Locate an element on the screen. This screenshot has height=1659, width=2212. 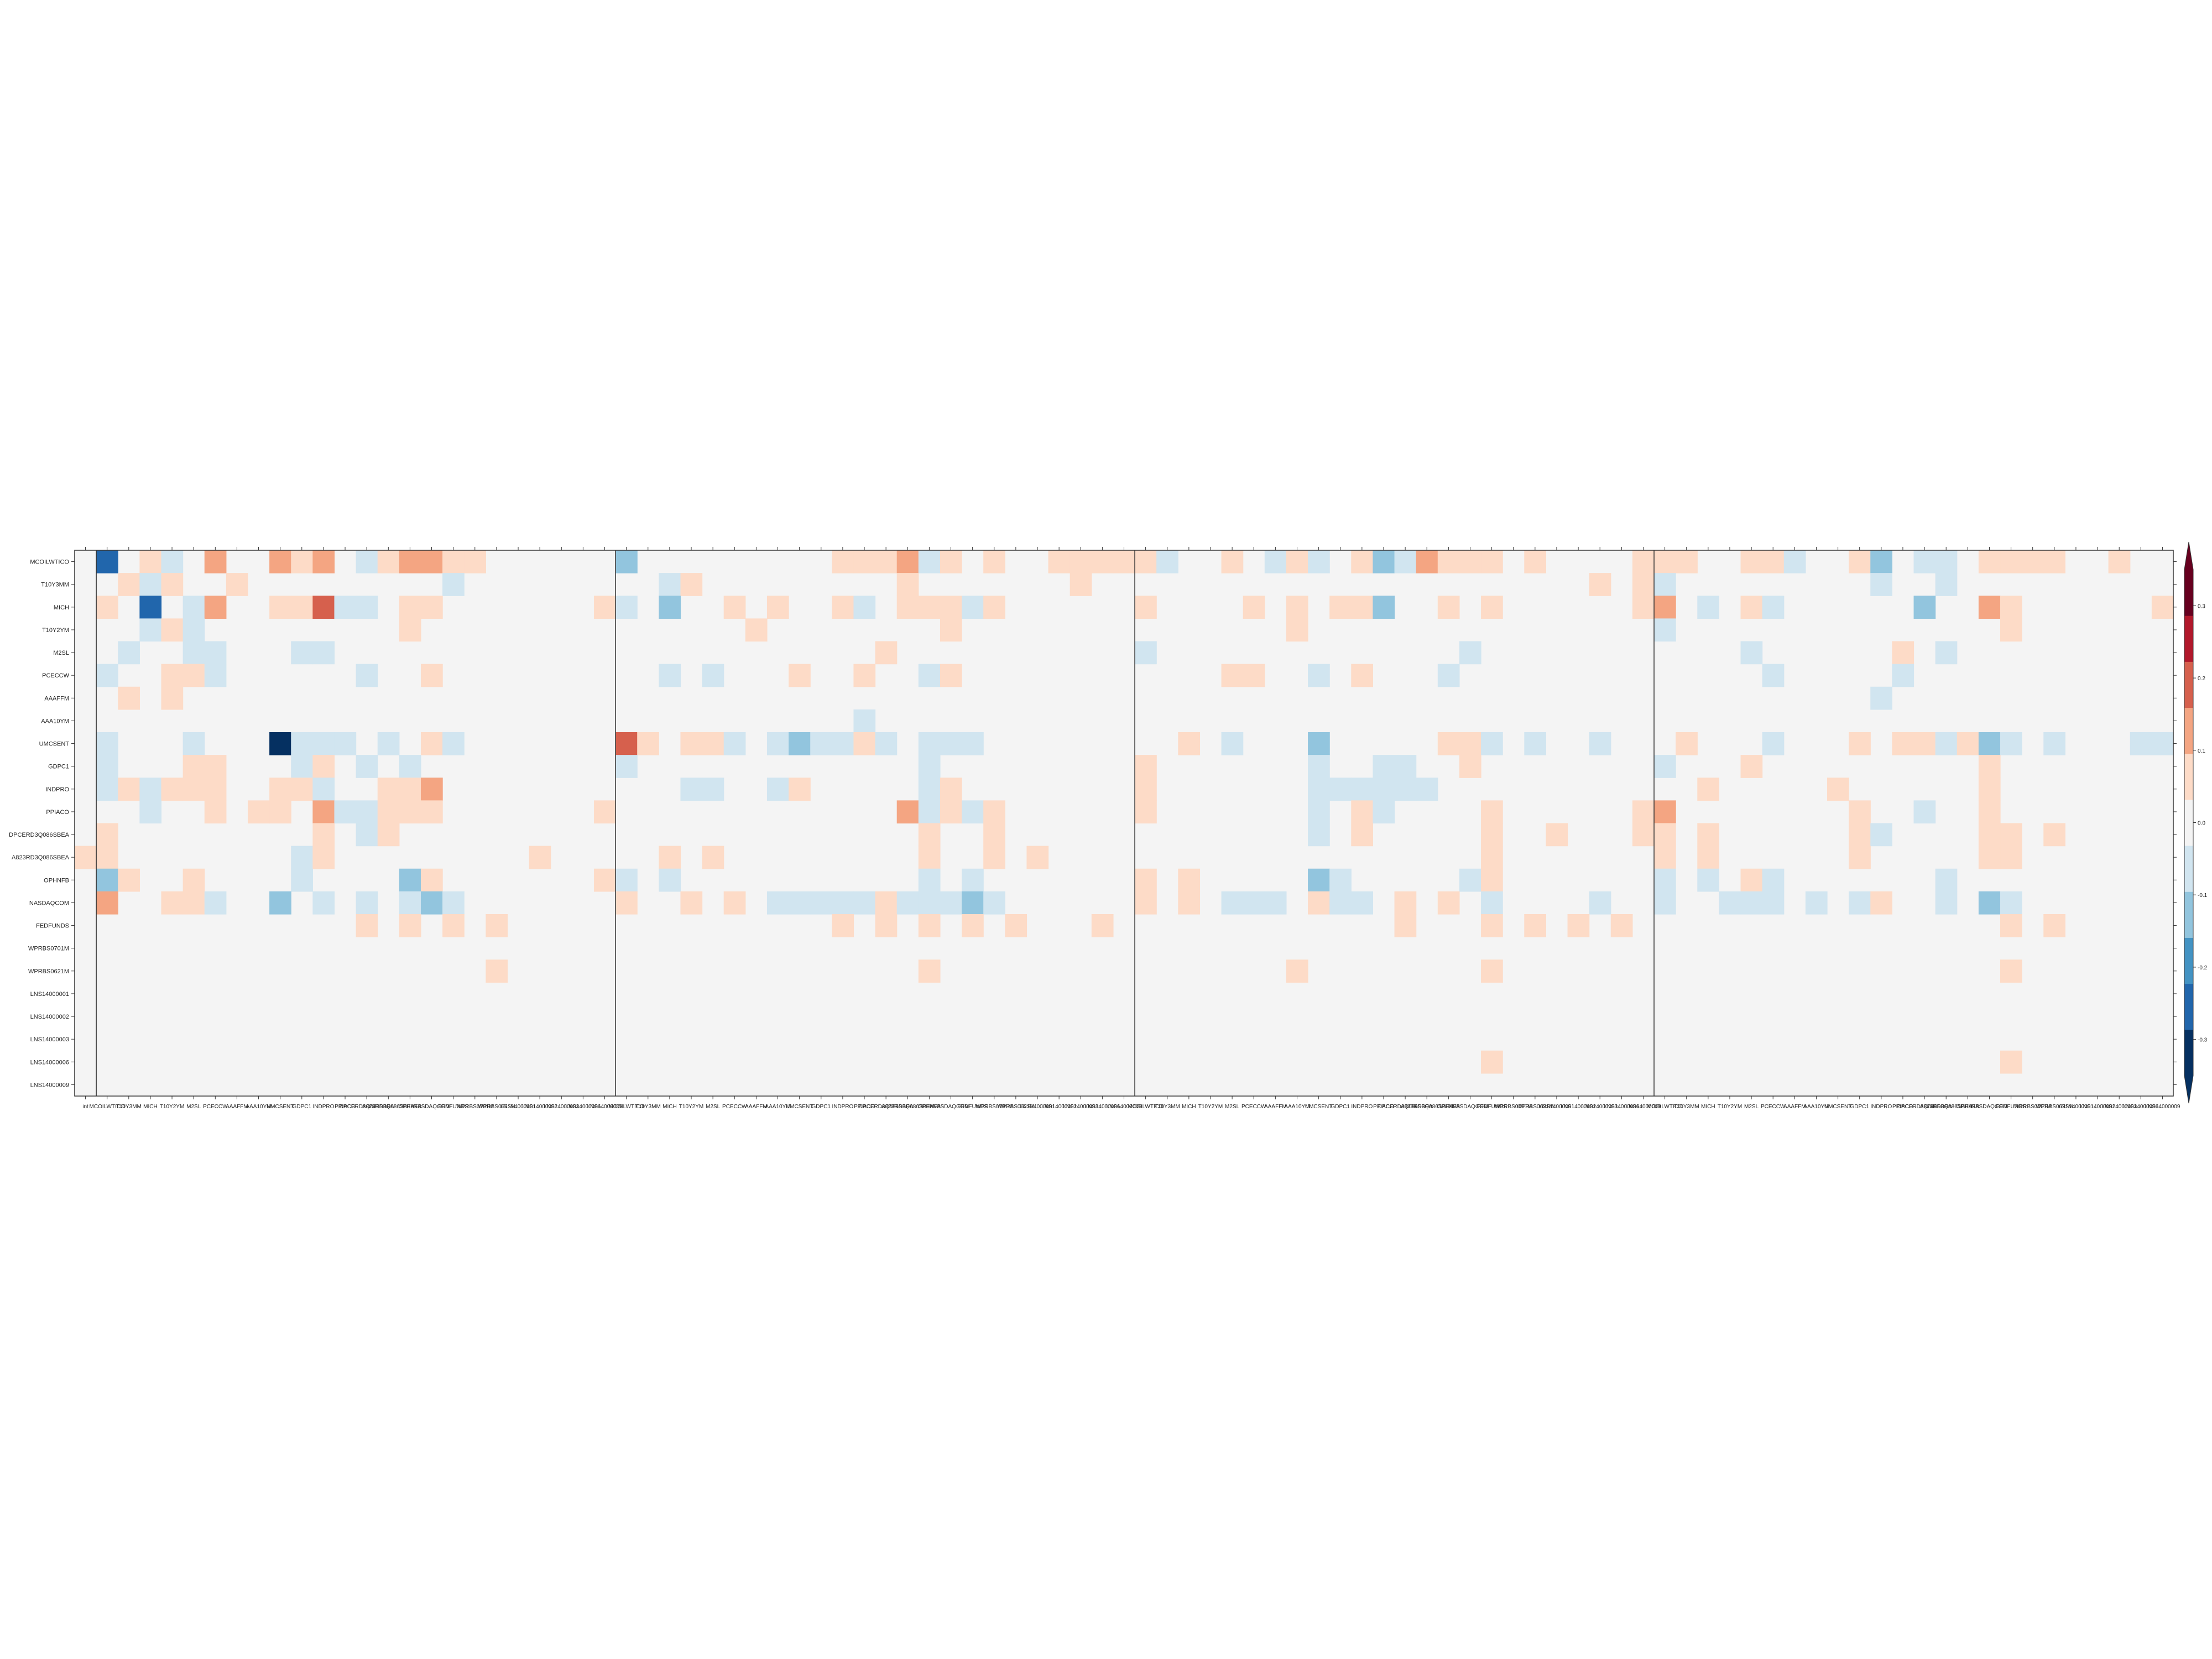
x-tick-label: LNS14000001 is located at coordinates (1037, 1107).